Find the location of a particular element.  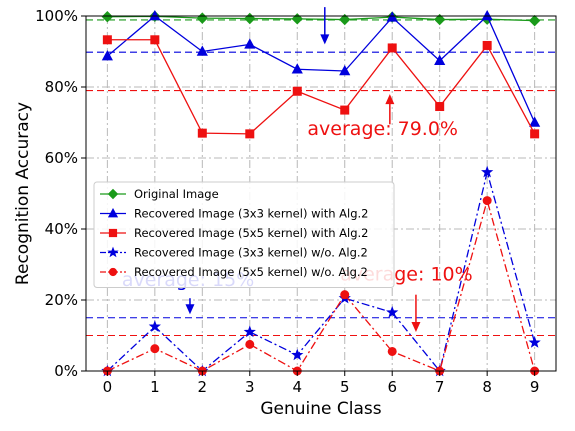

annotation-text: average: 79.0% is located at coordinates (382, 129).